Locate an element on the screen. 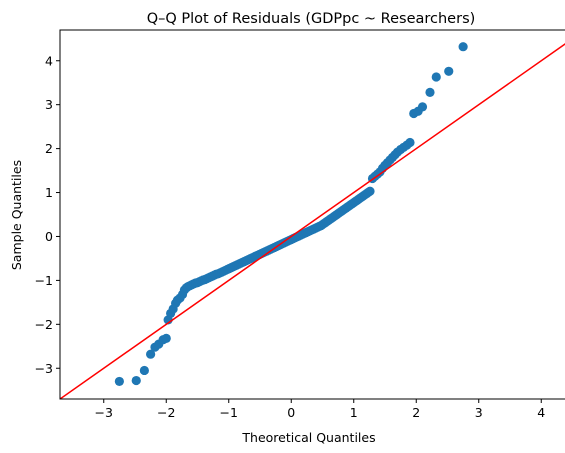 The image size is (565, 453). y-tick-label: −1 is located at coordinates (44, 280).